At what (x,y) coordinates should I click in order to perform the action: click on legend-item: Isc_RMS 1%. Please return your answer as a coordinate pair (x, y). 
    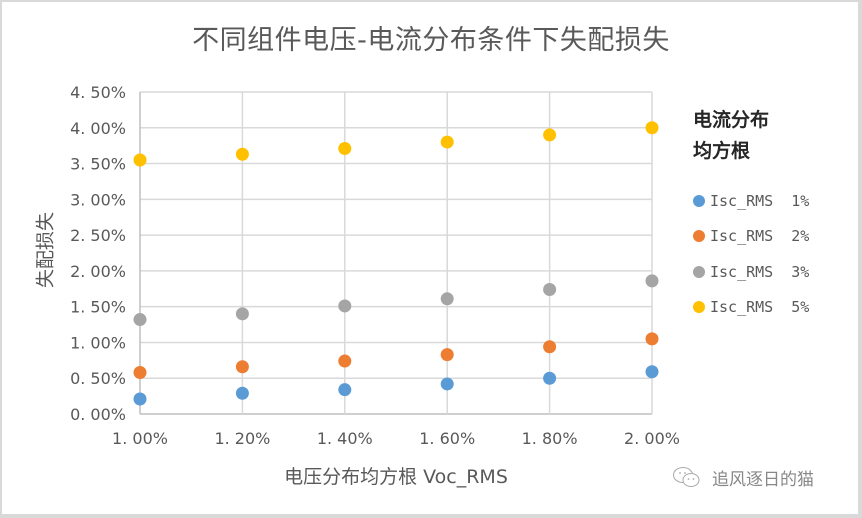
    Looking at the image, I should click on (753, 201).